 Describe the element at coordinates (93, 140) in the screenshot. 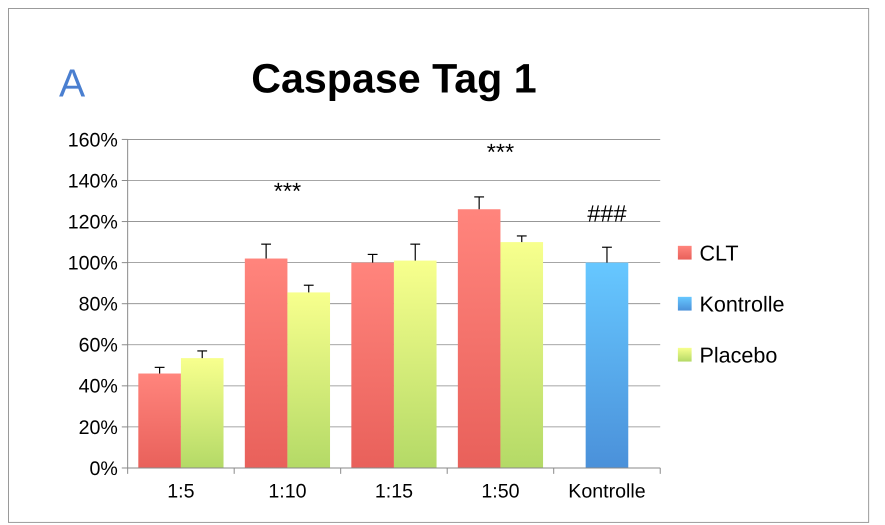

I see `y-tick-label: 160%` at that location.